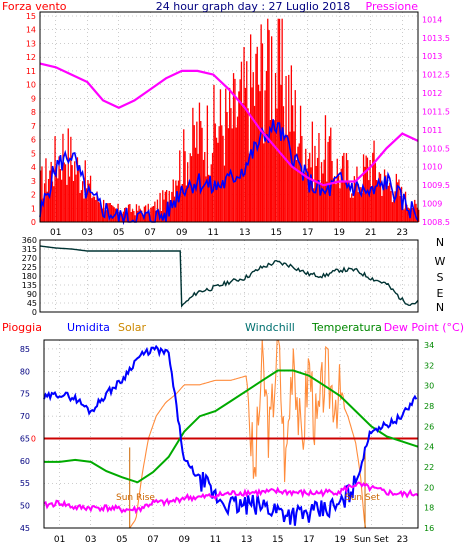 This screenshot has width=466, height=555. Describe the element at coordinates (436, 185) in the screenshot. I see `pressure-y-tick: 1009.5` at that location.